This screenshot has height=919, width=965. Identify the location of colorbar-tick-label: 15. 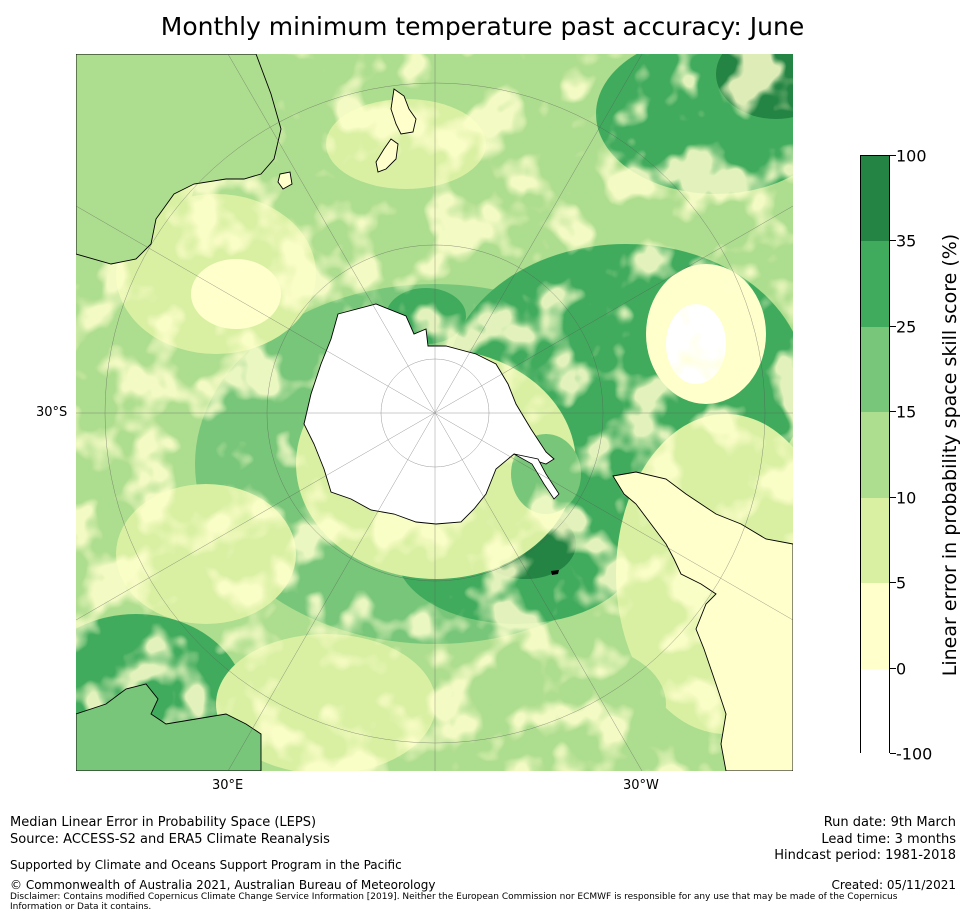
(906, 412).